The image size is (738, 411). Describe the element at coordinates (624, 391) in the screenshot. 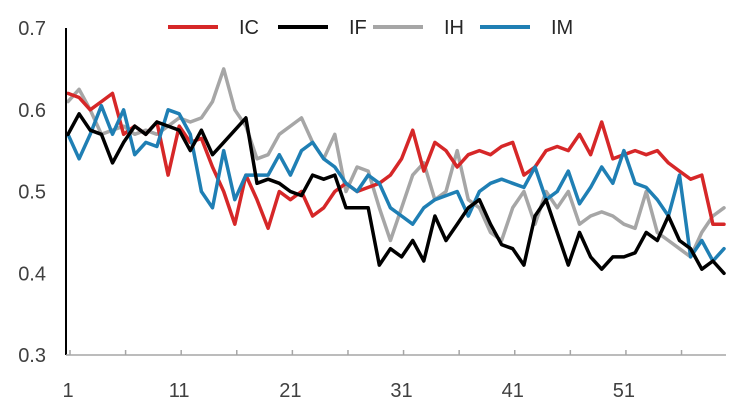

I see `x-tick-label: 51` at that location.